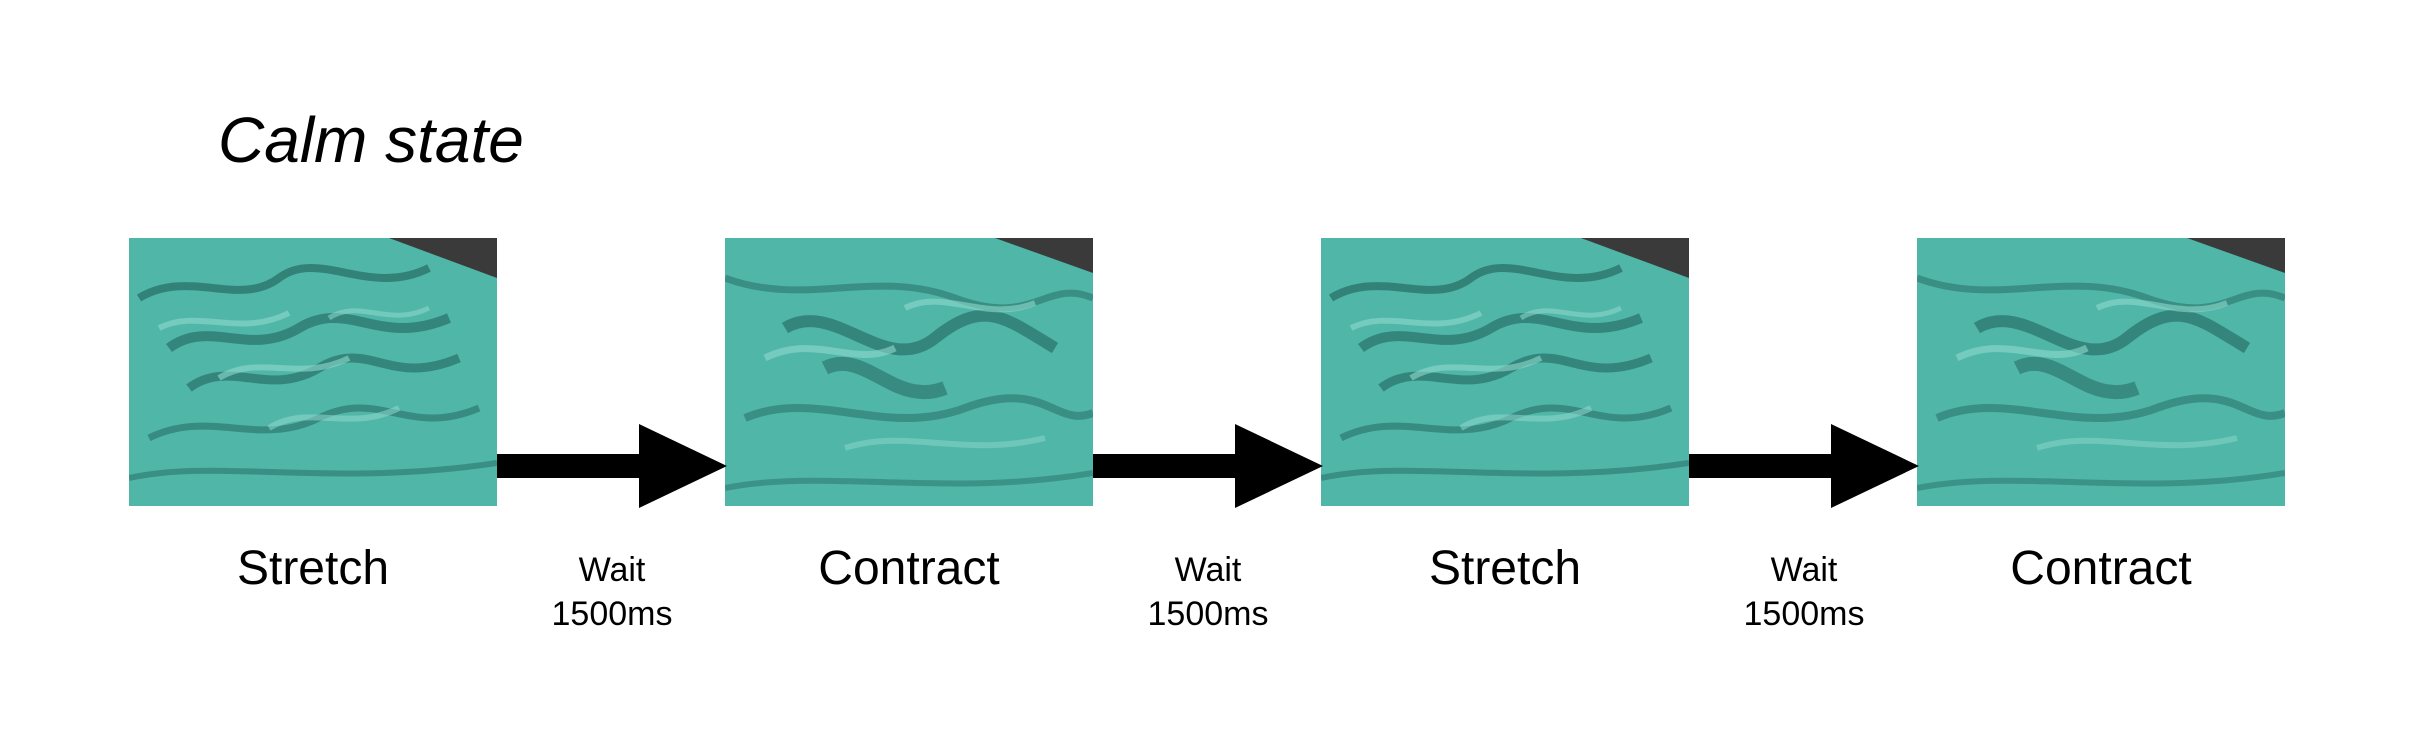  What do you see at coordinates (1505, 569) in the screenshot?
I see `frame-label-stretch-2: Stretch` at bounding box center [1505, 569].